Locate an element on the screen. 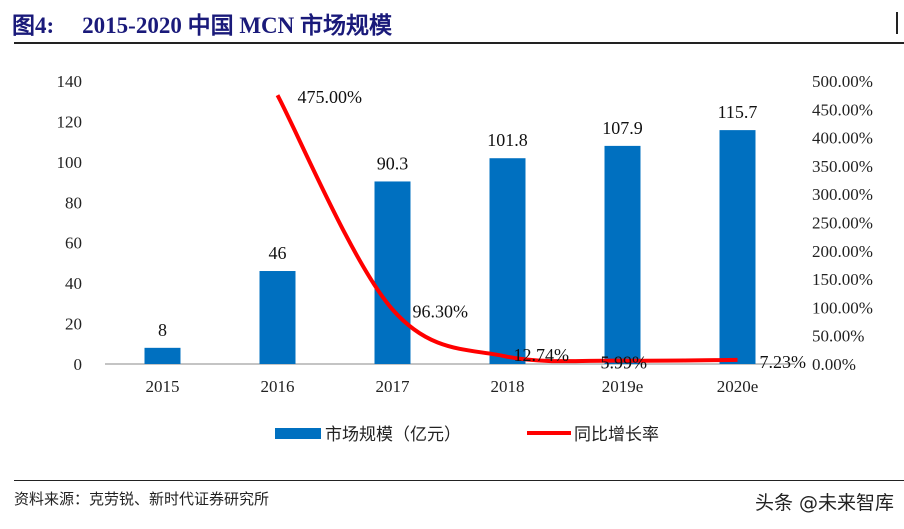  right-axis-tick: 250.00% is located at coordinates (842, 223).